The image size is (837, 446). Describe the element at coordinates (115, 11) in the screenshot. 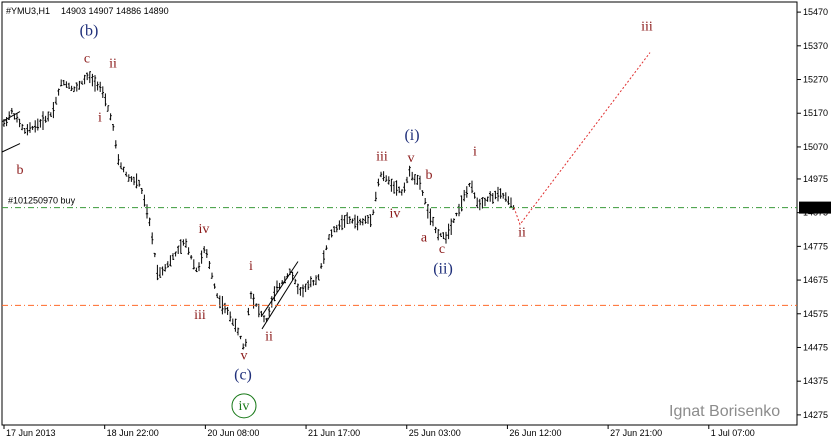

I see `chart-header-ohlc: 14903 14907 14886 14890` at that location.